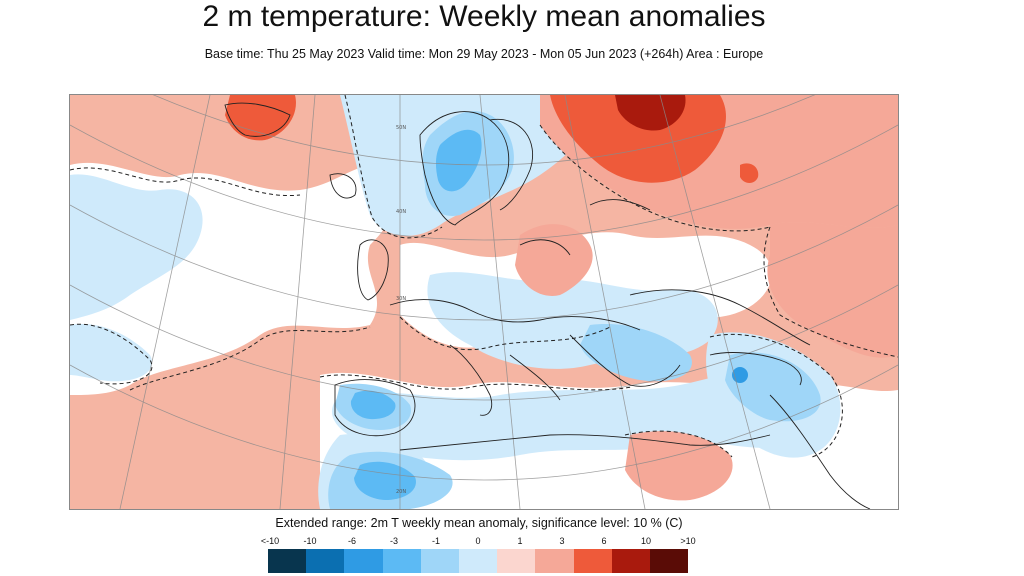  What do you see at coordinates (650, 113) in the screenshot?
I see `very-strong-warm-russia` at bounding box center [650, 113].